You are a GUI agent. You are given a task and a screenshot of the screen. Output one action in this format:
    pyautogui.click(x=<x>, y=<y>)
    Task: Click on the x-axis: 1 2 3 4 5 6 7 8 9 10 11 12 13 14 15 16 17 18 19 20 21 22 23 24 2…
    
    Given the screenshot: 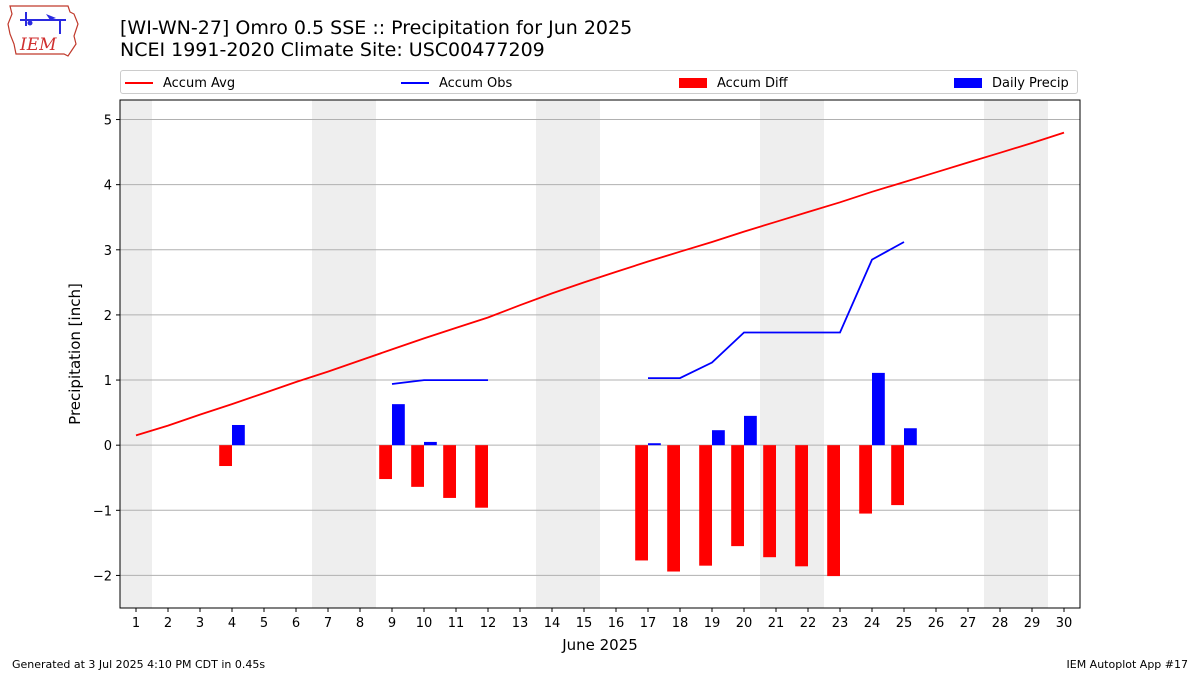 What is the action you would take?
    pyautogui.click(x=602, y=619)
    